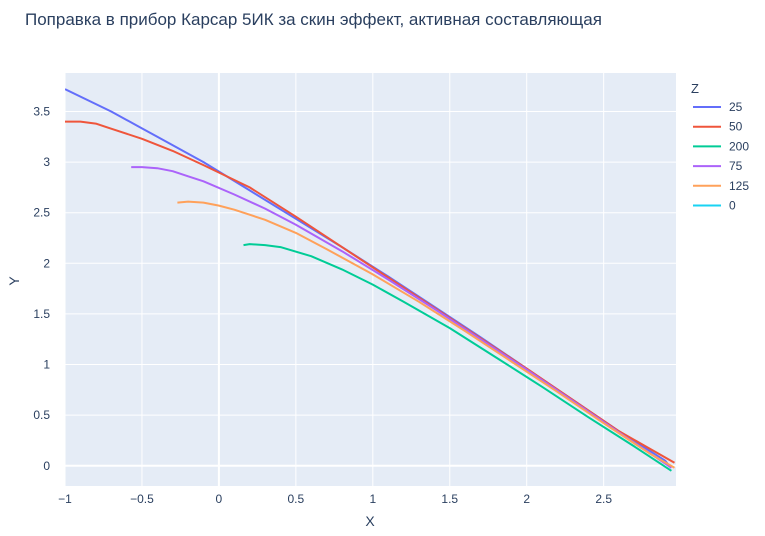 The image size is (765, 536). Describe the element at coordinates (603, 499) in the screenshot. I see `x-tick-label: 2.5` at that location.